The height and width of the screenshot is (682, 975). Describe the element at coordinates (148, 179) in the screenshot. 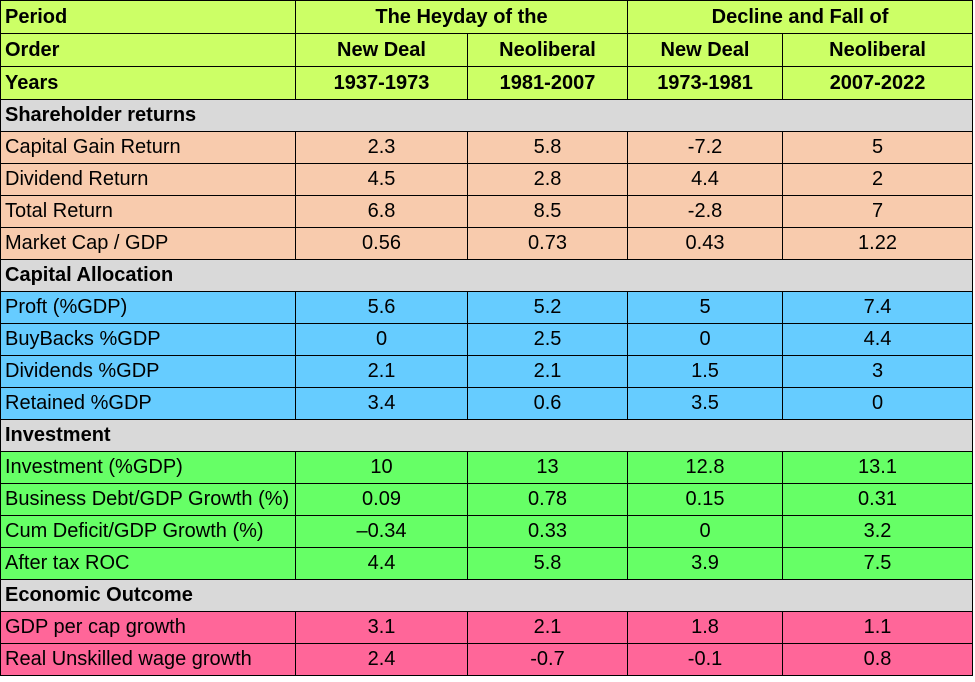

I see `row-label: Dividend Return` at that location.